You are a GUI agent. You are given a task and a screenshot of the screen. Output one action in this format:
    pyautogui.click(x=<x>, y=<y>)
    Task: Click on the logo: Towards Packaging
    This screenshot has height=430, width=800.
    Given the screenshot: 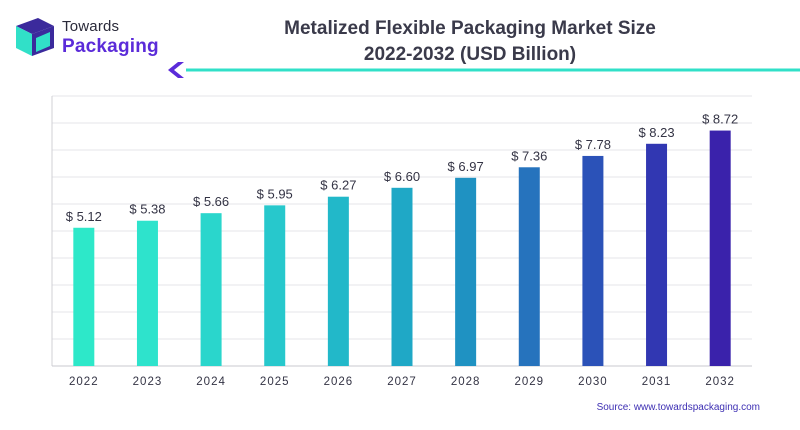 What is the action you would take?
    pyautogui.click(x=94, y=38)
    